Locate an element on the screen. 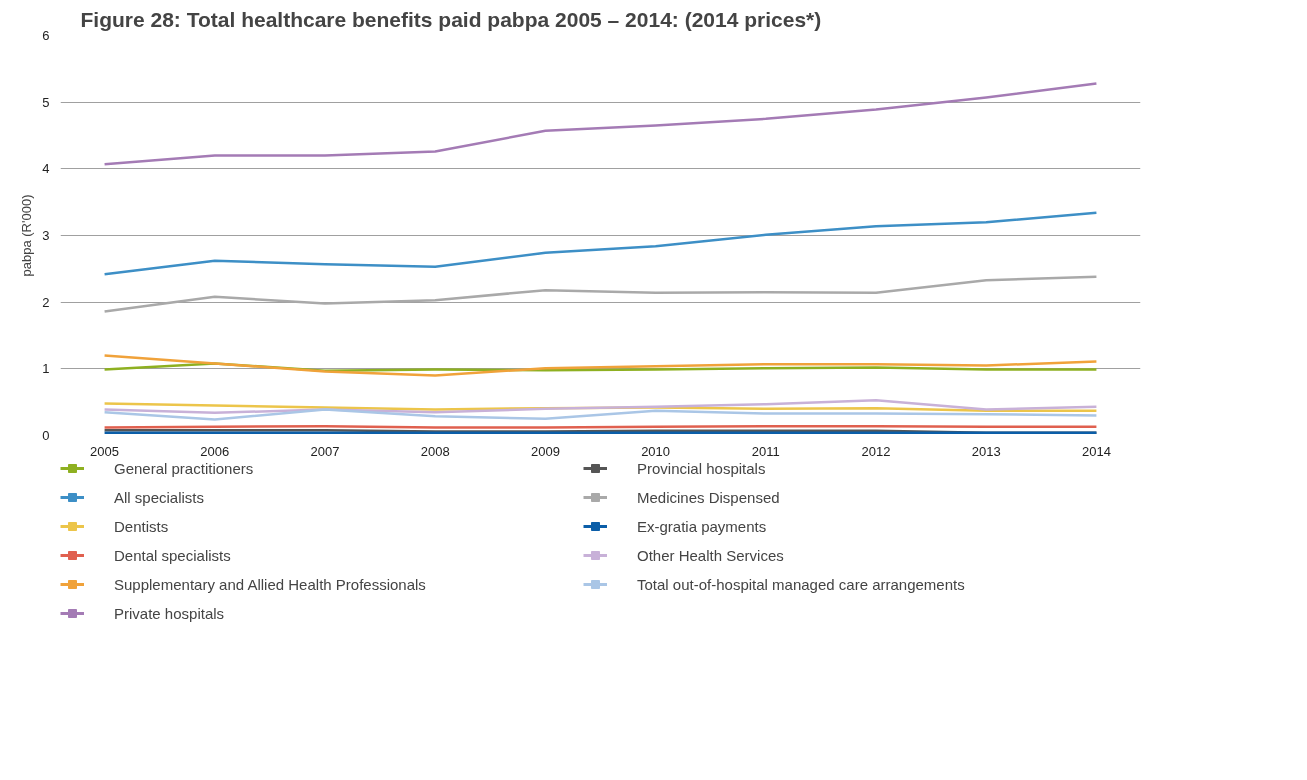 This screenshot has height=780, width=1307. legend-label: Provincial hospitals is located at coordinates (702, 468).